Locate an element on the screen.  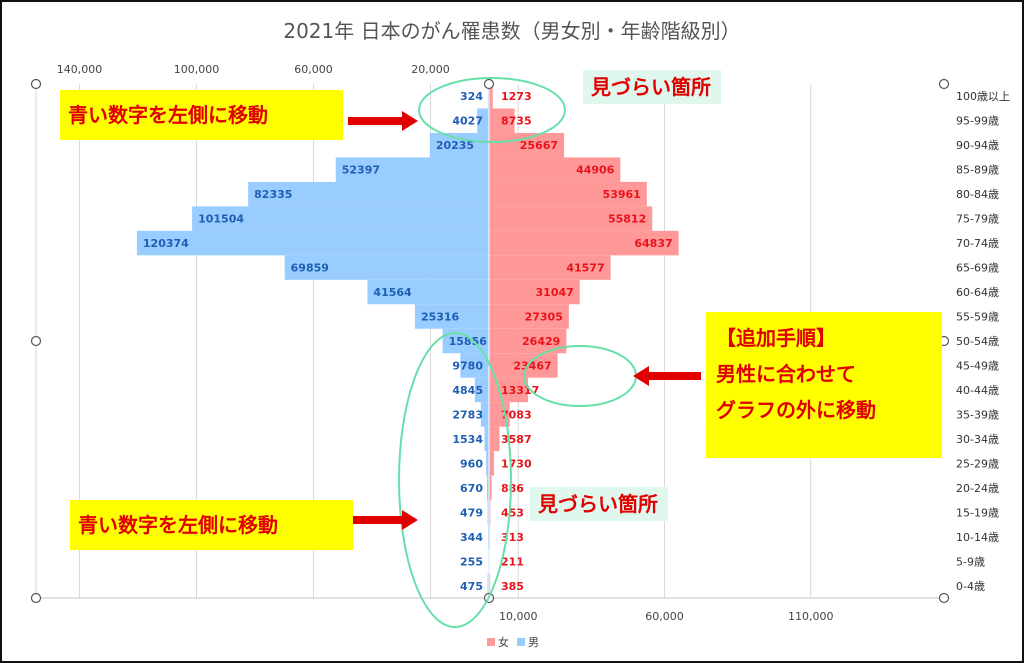
category-label: 60-64歳 is located at coordinates (977, 292).